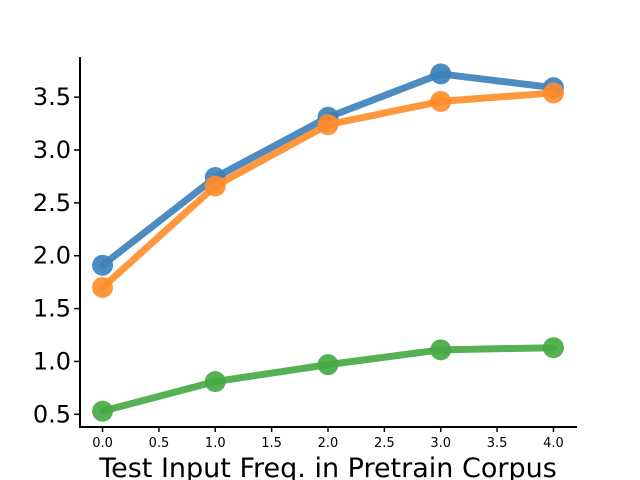  Describe the element at coordinates (327, 466) in the screenshot. I see `x-axis-label: Test Input Freq. in Pretrain Corpus` at that location.